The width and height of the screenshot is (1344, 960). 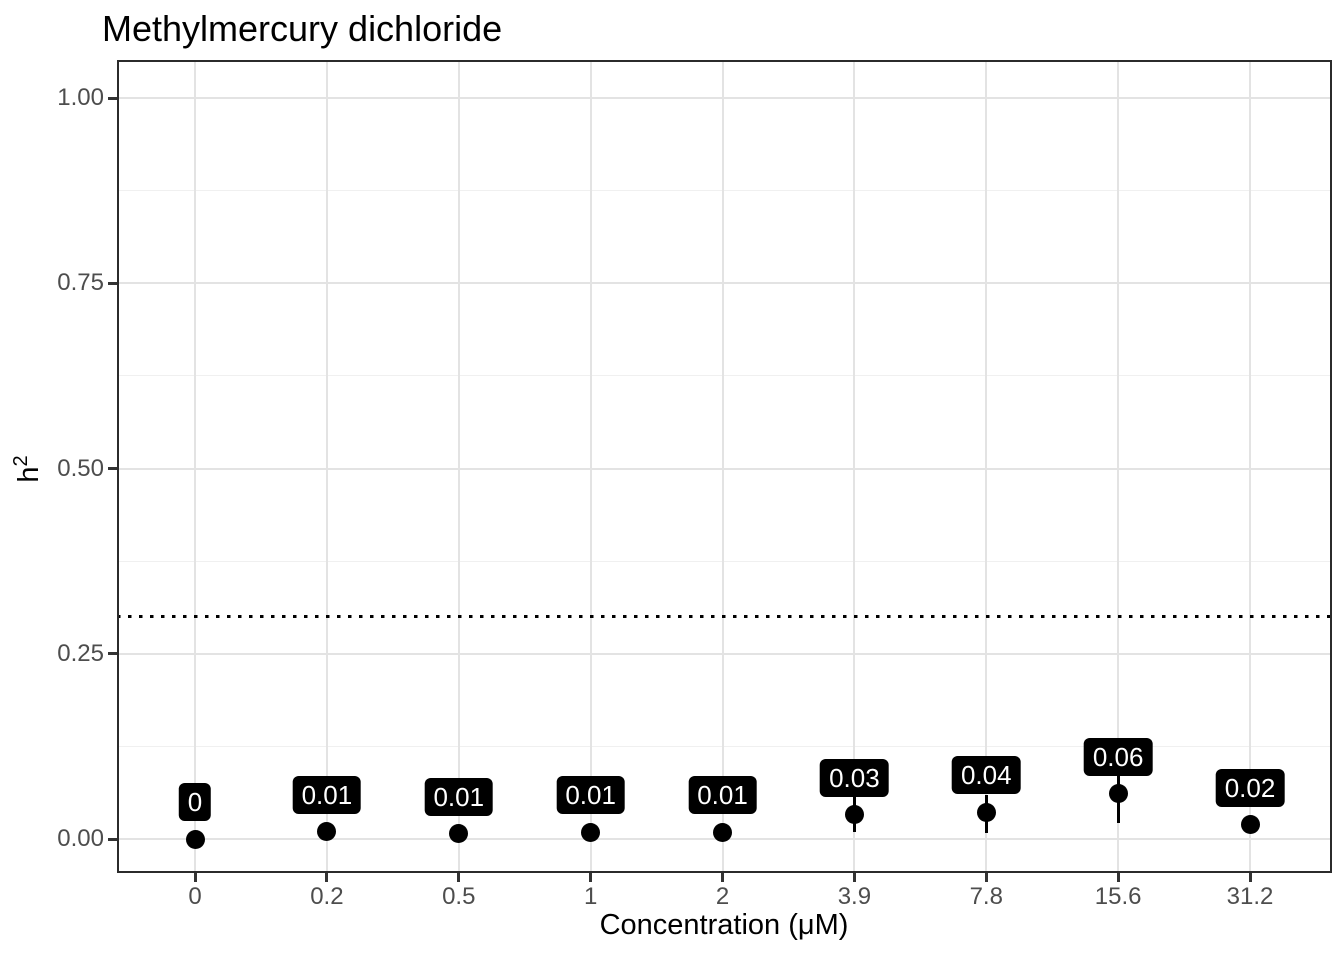 What do you see at coordinates (459, 896) in the screenshot?
I see `x-tick-label: 0.5` at bounding box center [459, 896].